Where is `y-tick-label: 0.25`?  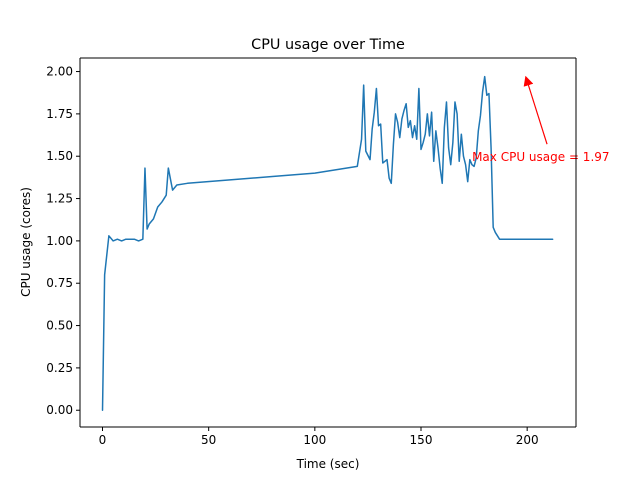
y-tick-label: 0.25 is located at coordinates (59, 368).